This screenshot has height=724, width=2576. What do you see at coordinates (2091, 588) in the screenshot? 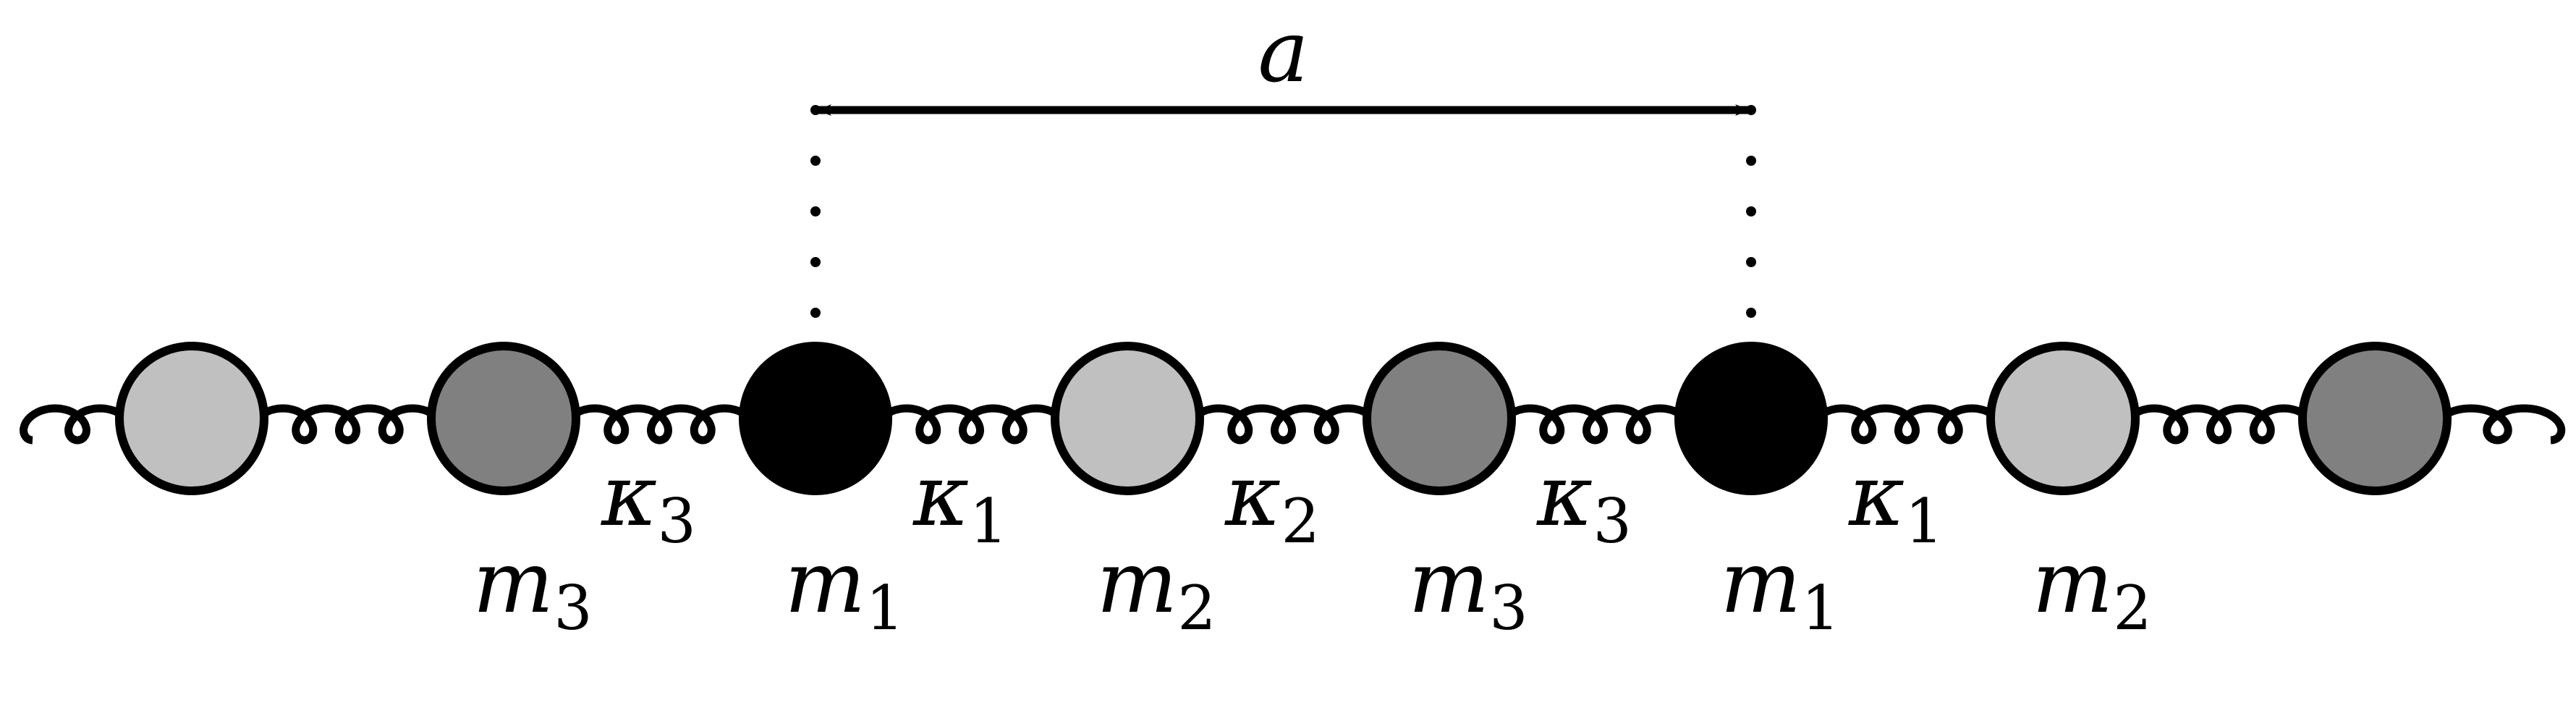
I see `mass-label-7: m2` at bounding box center [2091, 588].